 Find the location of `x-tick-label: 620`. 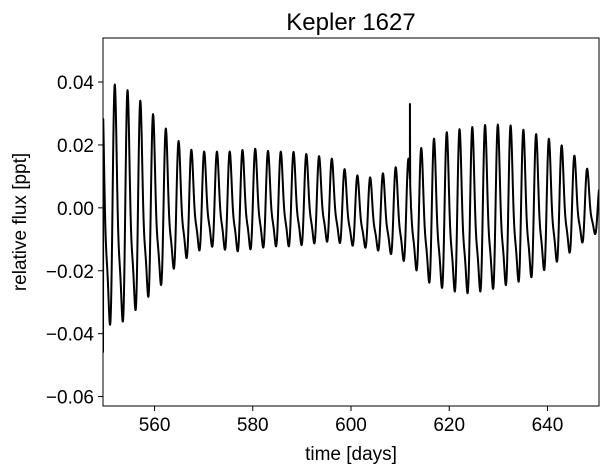

x-tick-label: 620 is located at coordinates (449, 425).